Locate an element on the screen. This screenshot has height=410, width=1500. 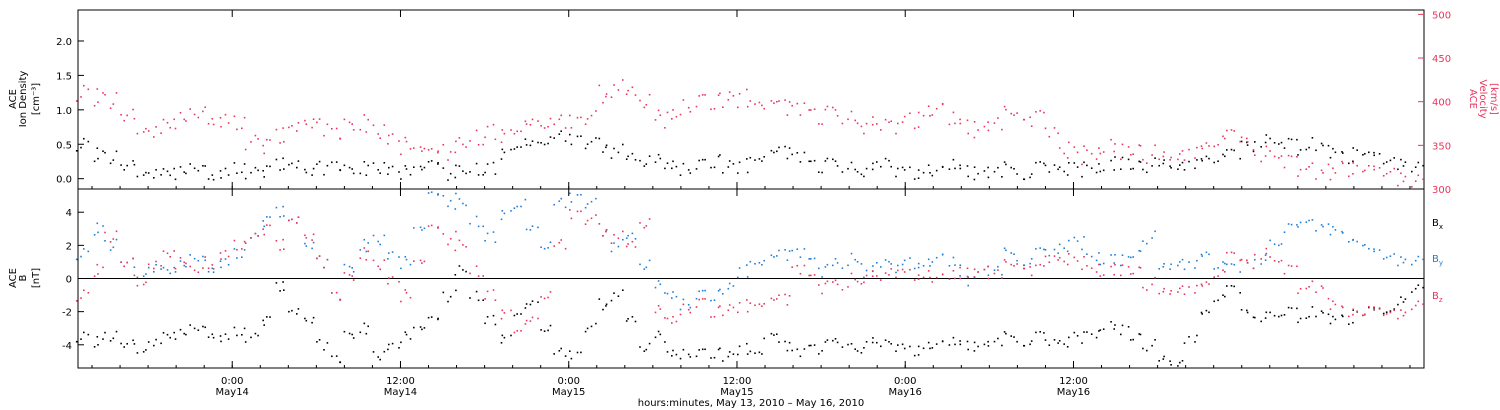
legend-bx: Bx is located at coordinates (1437, 224).